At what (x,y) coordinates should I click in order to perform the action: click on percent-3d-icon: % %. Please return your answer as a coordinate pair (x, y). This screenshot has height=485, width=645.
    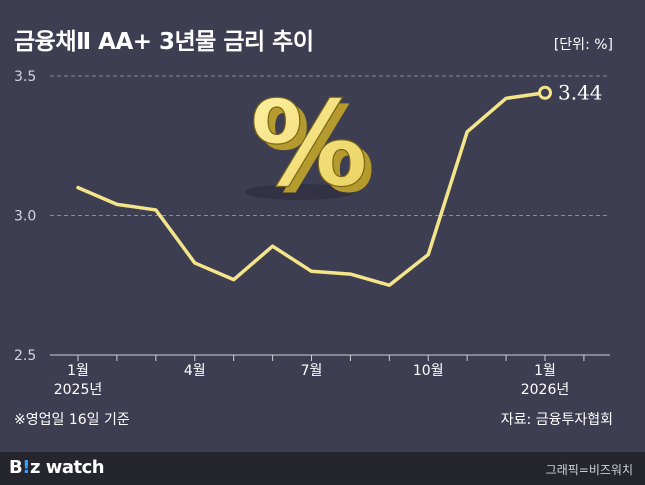
    Looking at the image, I should click on (310, 146).